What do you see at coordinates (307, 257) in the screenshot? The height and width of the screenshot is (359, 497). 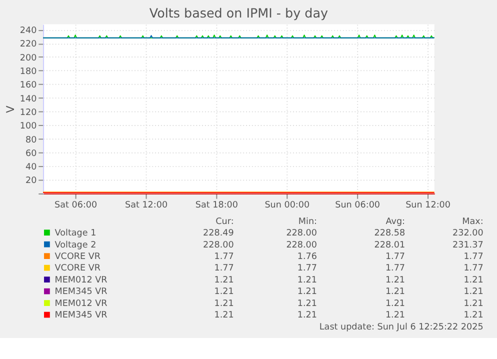 I see `text: 1.76` at bounding box center [307, 257].